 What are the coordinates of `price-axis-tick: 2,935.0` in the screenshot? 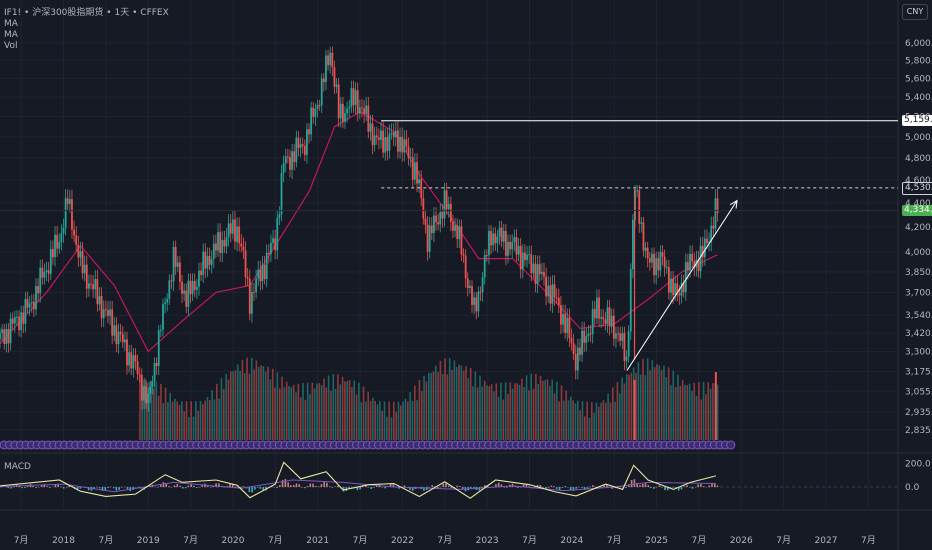 It's located at (918, 413).